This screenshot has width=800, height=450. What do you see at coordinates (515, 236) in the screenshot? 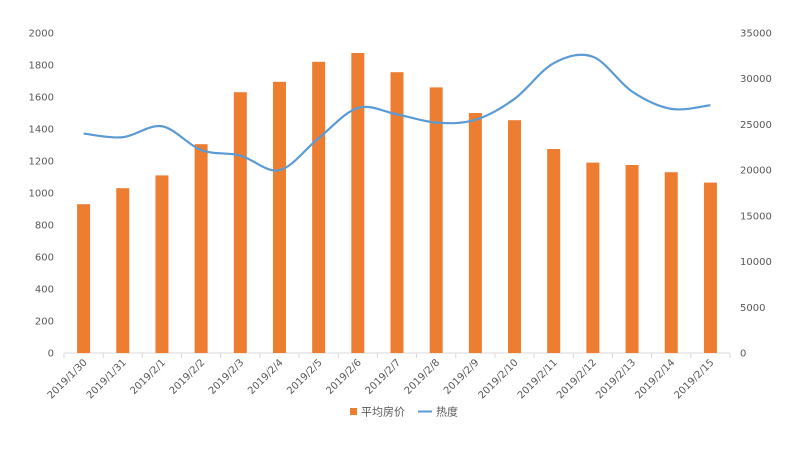
I see `bar-2019/2/10` at bounding box center [515, 236].